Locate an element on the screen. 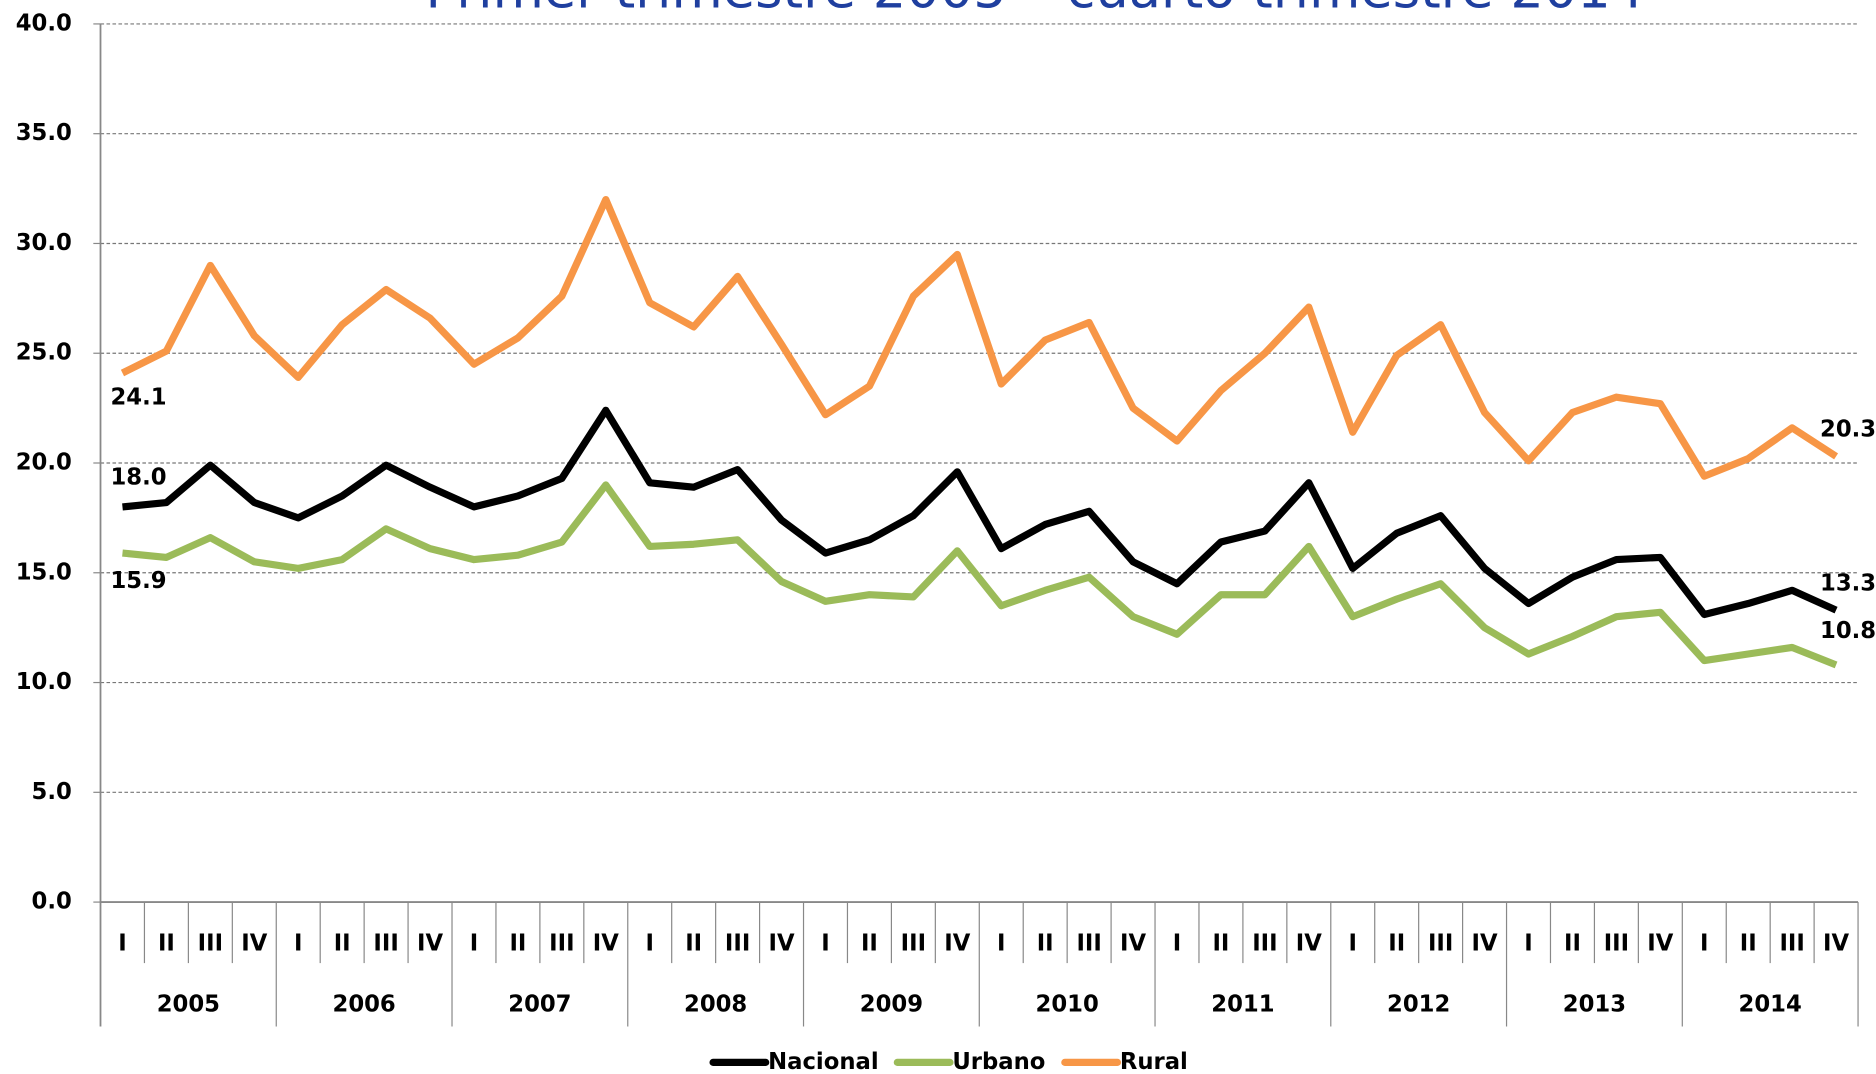 Image resolution: width=1876 pixels, height=1074 pixels. x-group-label: 2008 is located at coordinates (715, 1004).